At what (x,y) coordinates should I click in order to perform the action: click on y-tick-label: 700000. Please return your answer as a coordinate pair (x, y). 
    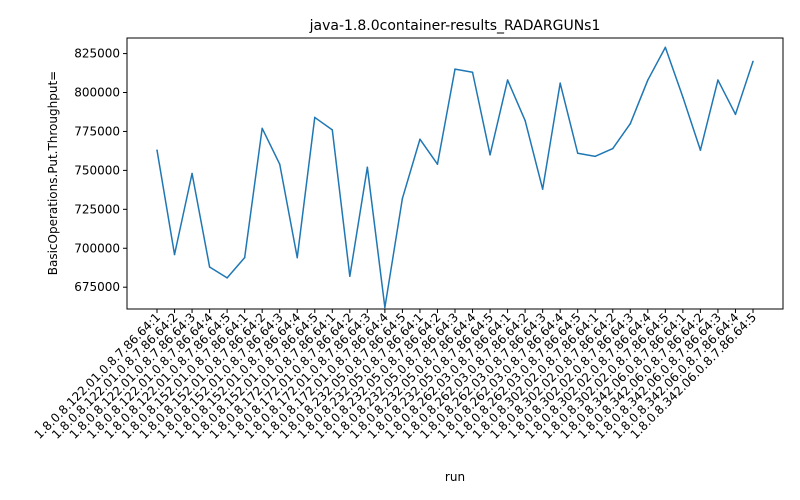
    Looking at the image, I should click on (97, 248).